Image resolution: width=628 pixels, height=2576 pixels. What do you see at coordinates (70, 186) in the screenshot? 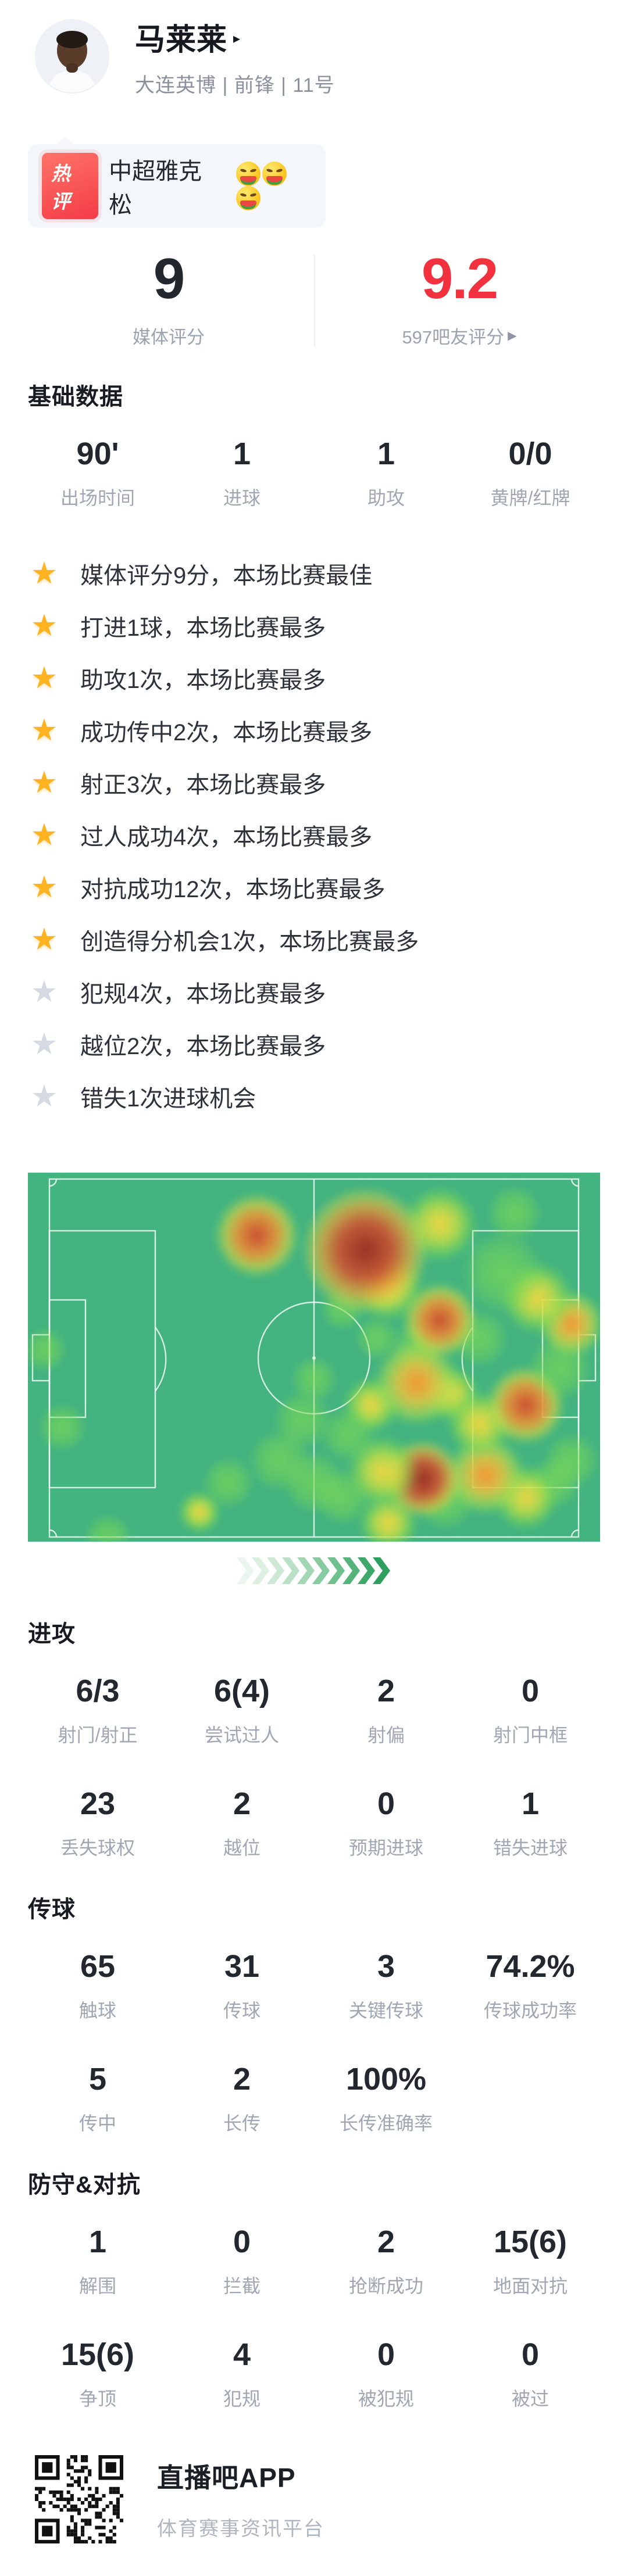
I see `hot-comment-badge: 热评` at bounding box center [70, 186].